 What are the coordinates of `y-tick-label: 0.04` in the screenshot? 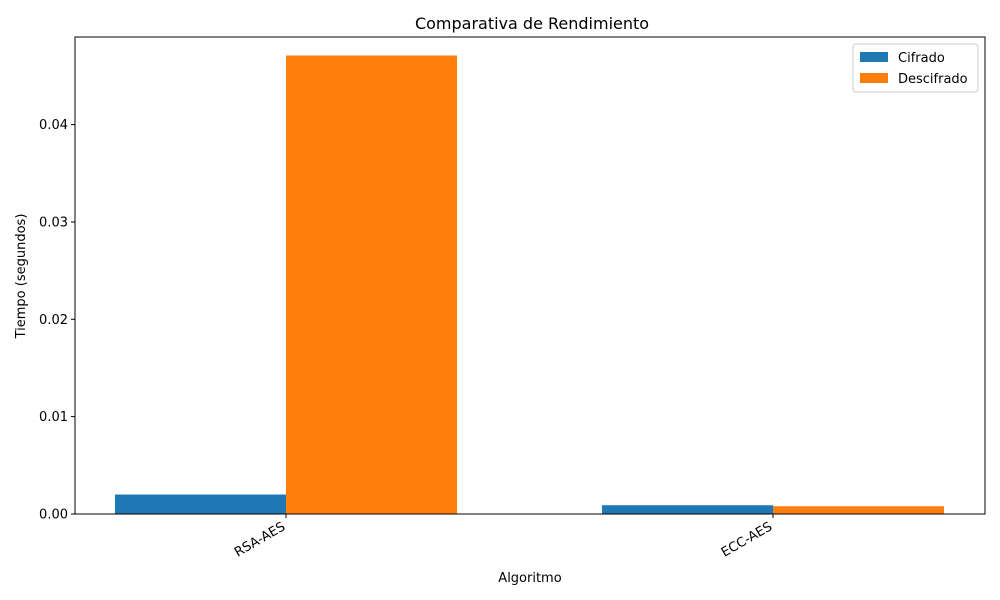 It's located at (53, 125).